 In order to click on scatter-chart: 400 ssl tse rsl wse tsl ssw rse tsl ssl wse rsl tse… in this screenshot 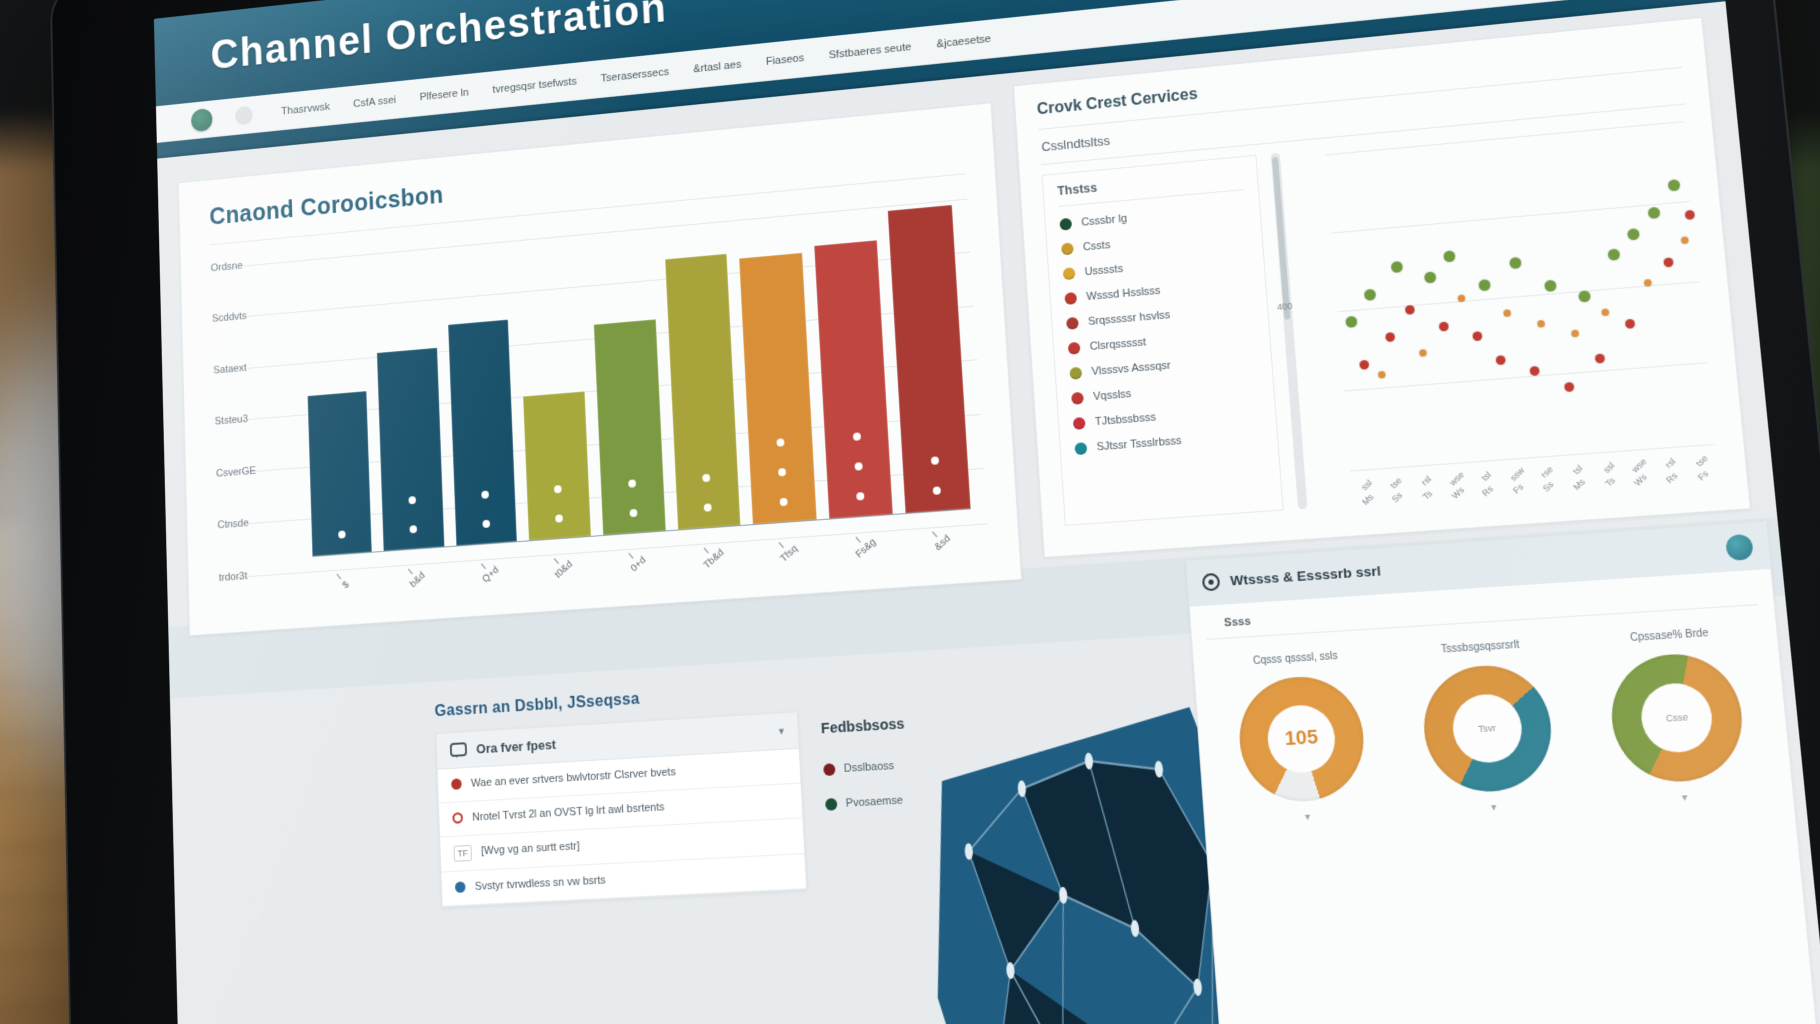, I will do `click(1500, 310)`.